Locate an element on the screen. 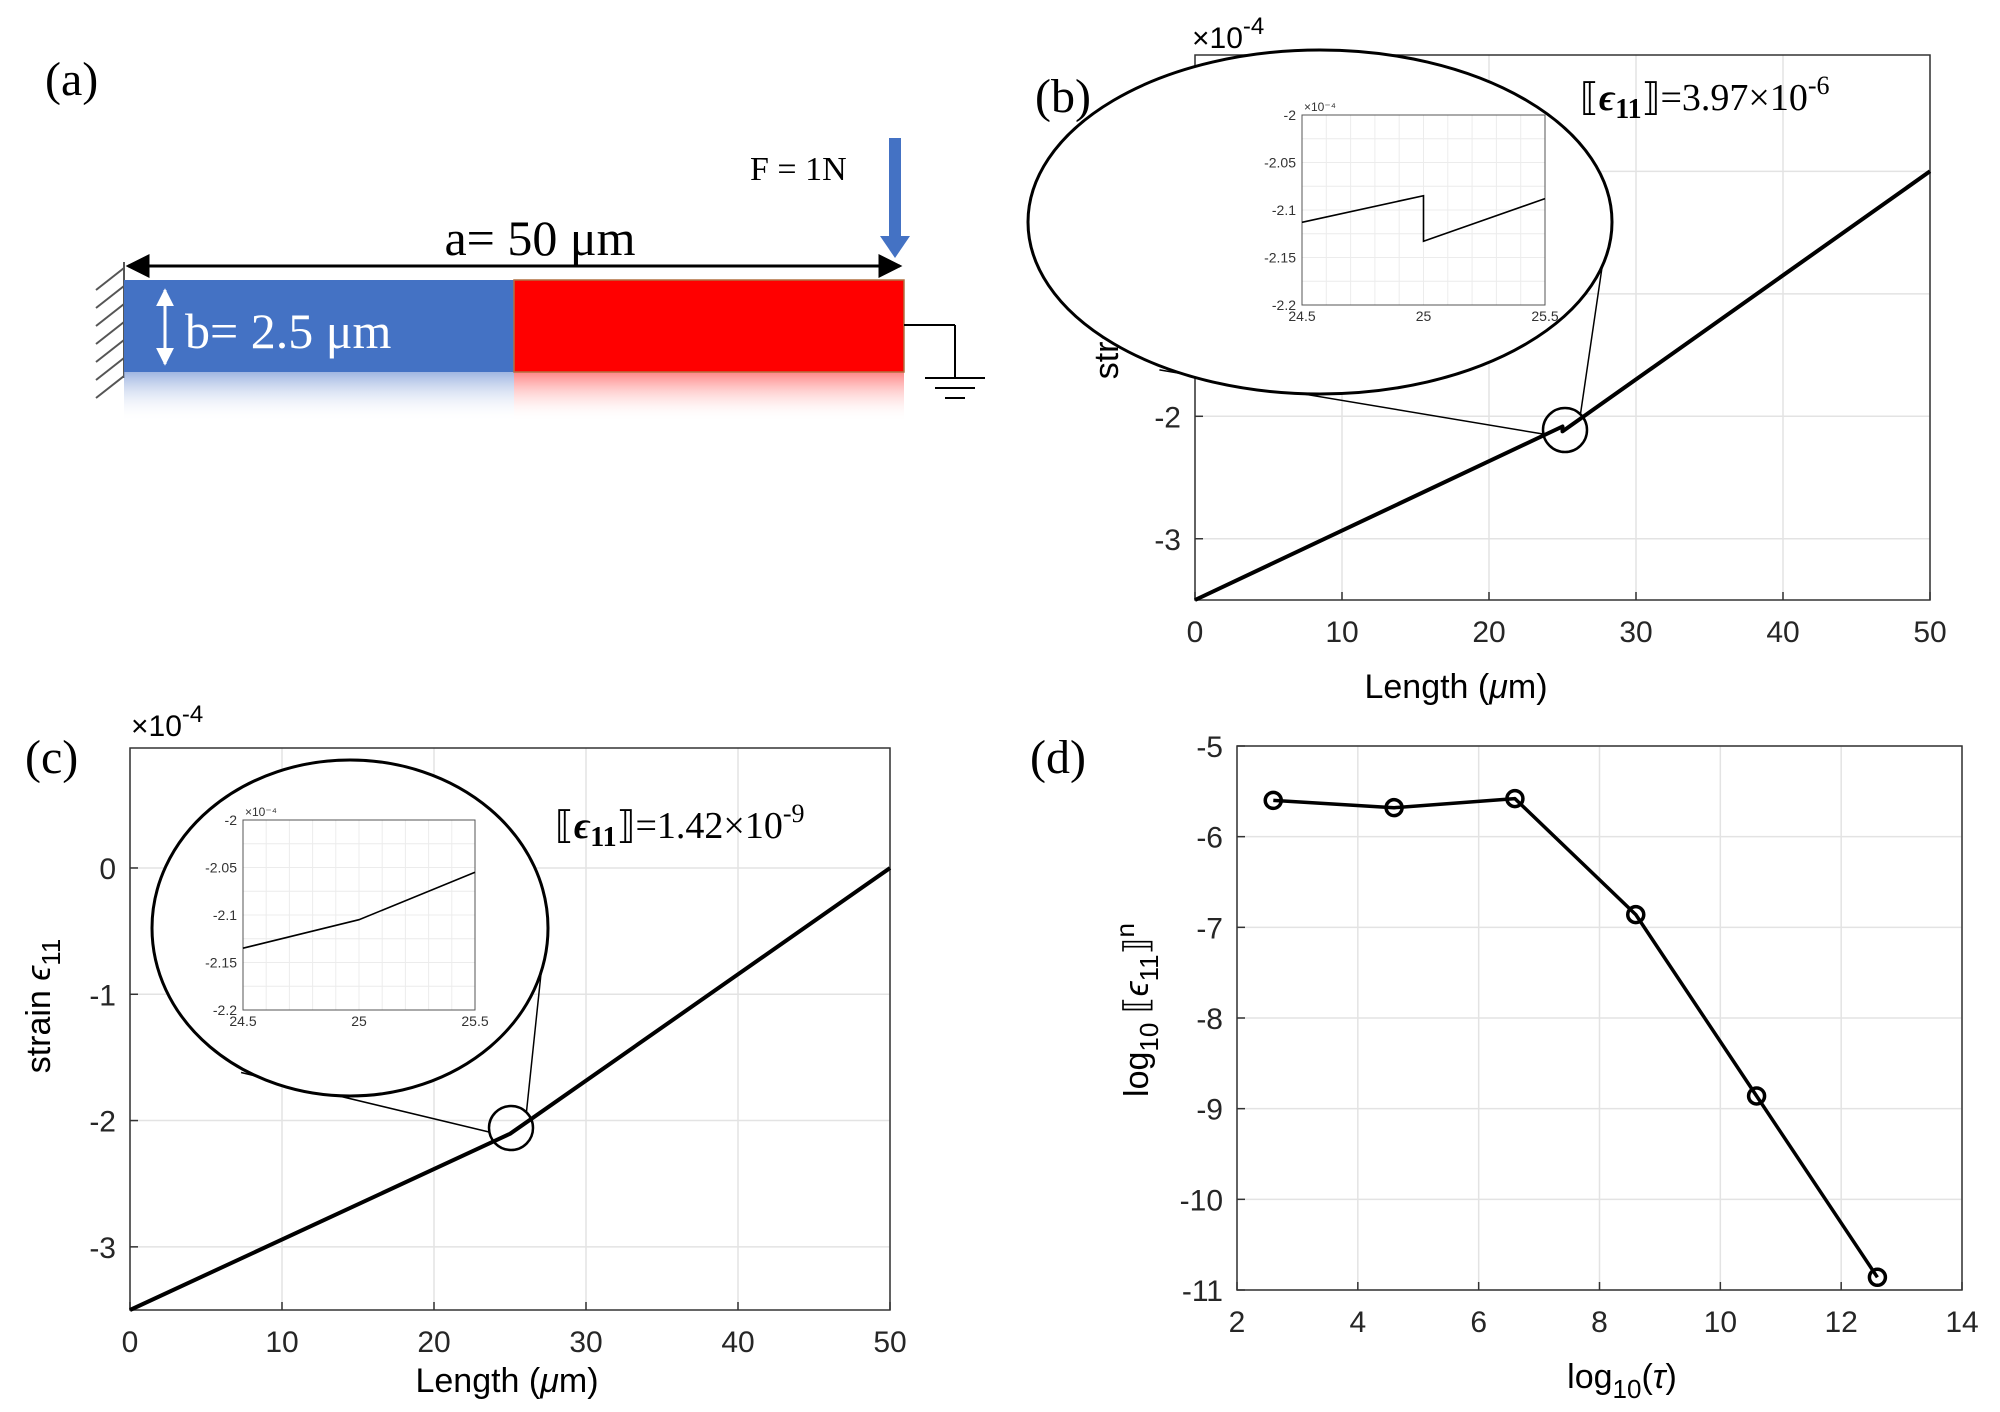  chart-b-xtick-label: 30 is located at coordinates (1635, 632).